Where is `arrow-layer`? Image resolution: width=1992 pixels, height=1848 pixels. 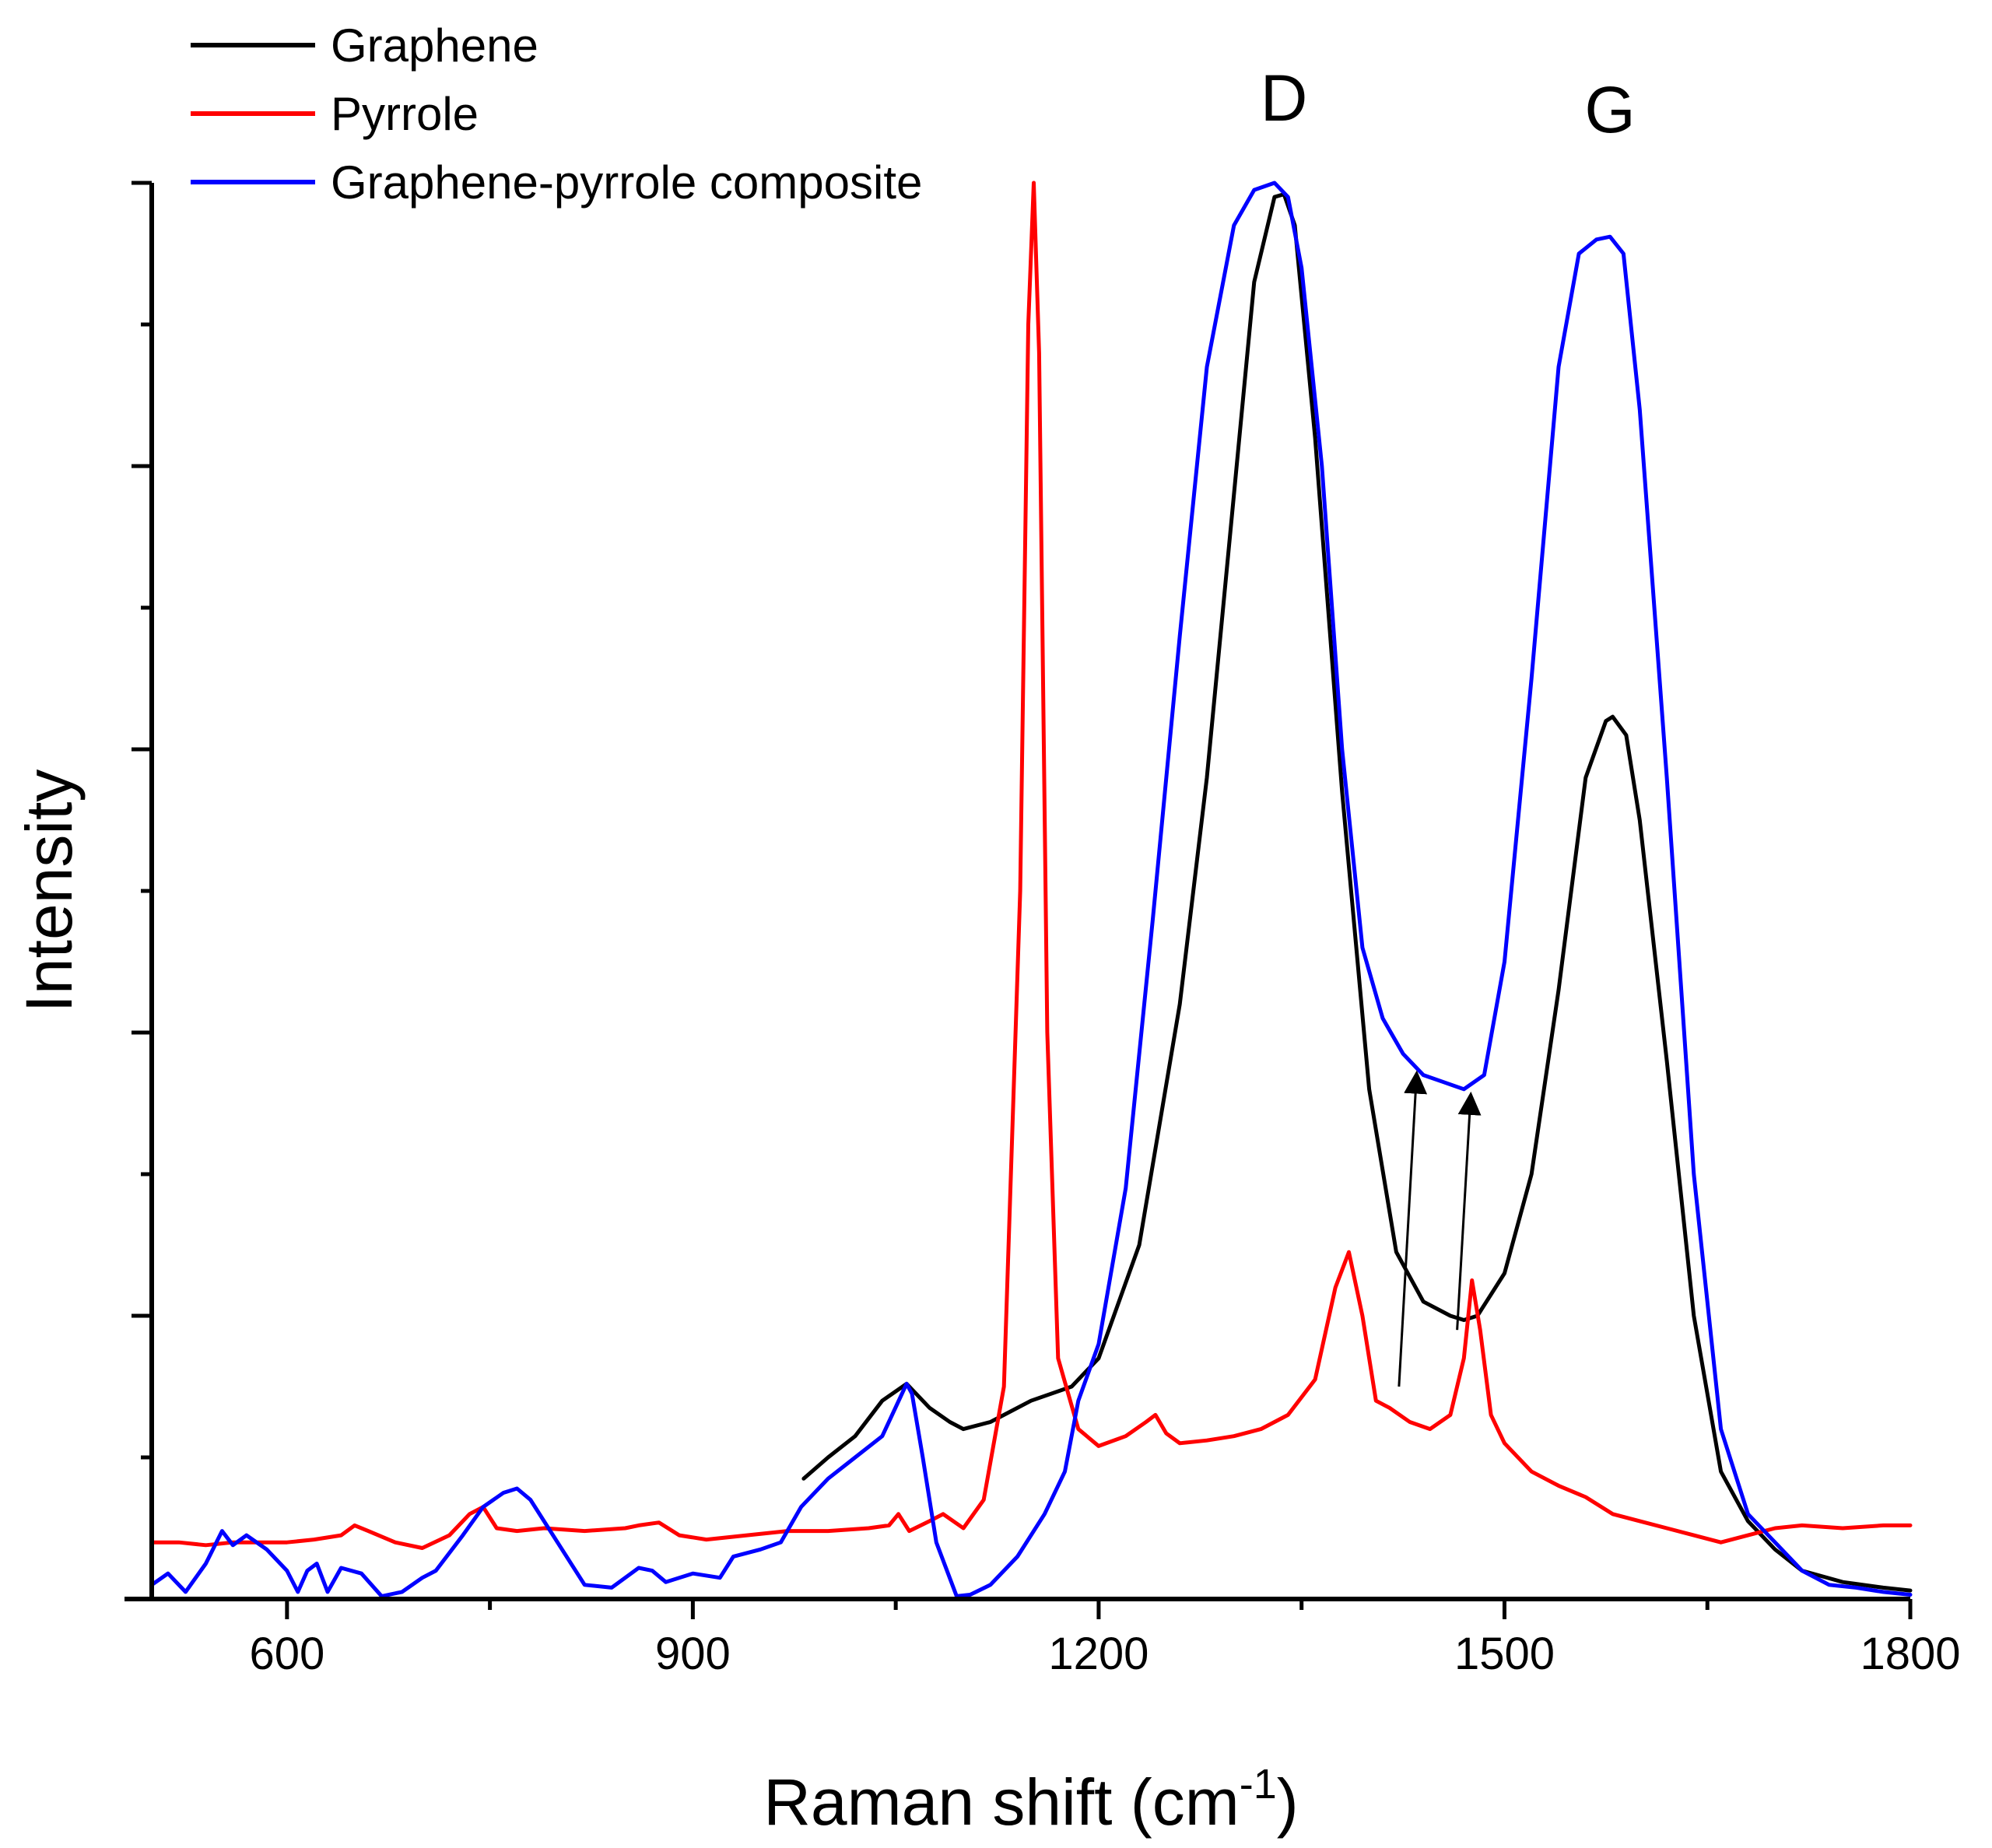
arrow-layer is located at coordinates (1440, 1228).